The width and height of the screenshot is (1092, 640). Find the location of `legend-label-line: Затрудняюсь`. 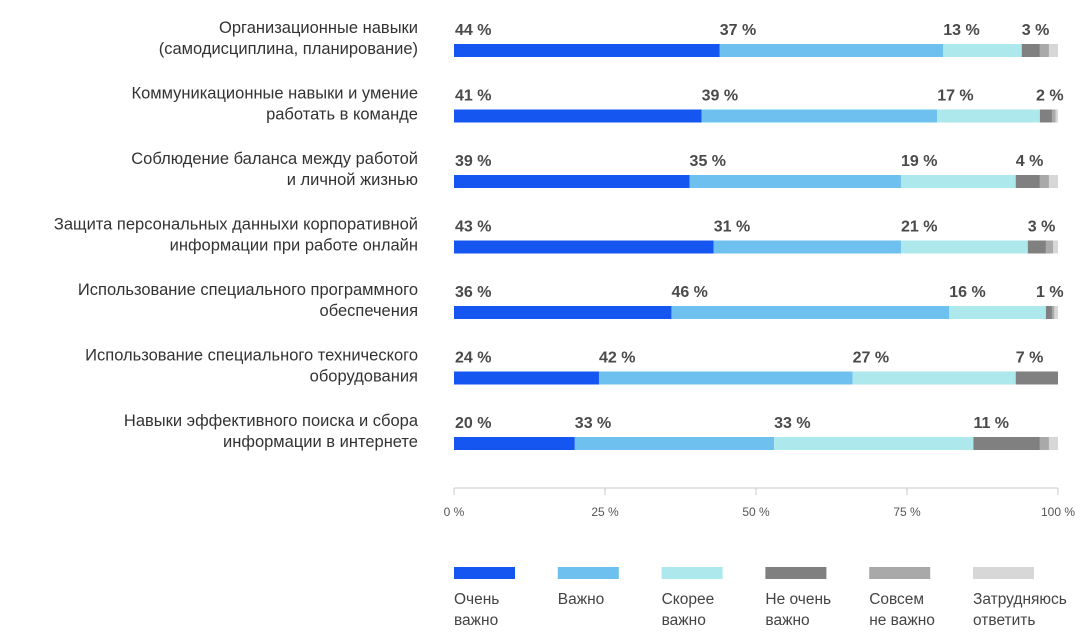

legend-label-line: Затрудняюсь is located at coordinates (1020, 599).